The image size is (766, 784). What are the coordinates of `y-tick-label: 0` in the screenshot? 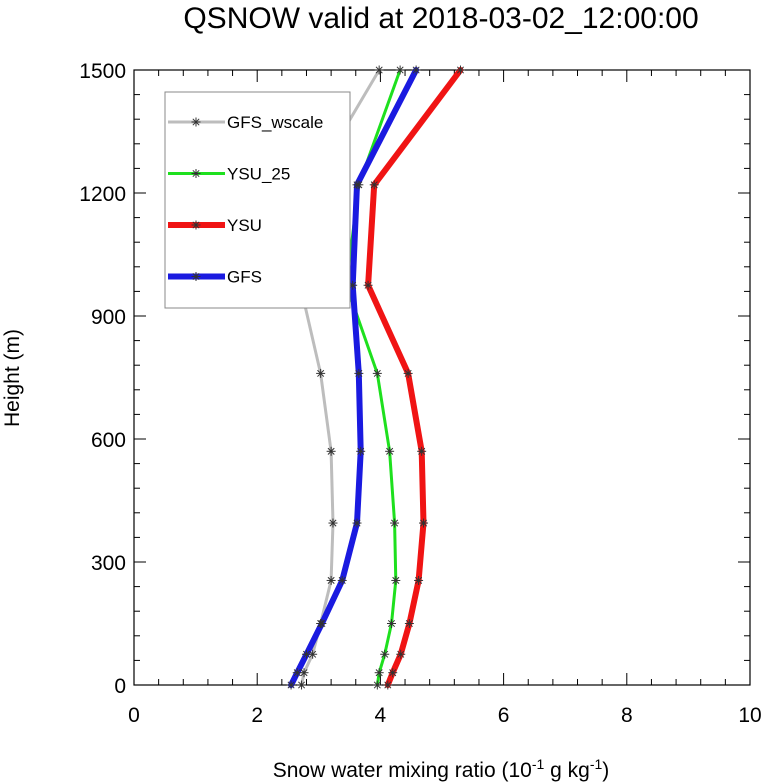 It's located at (120, 686).